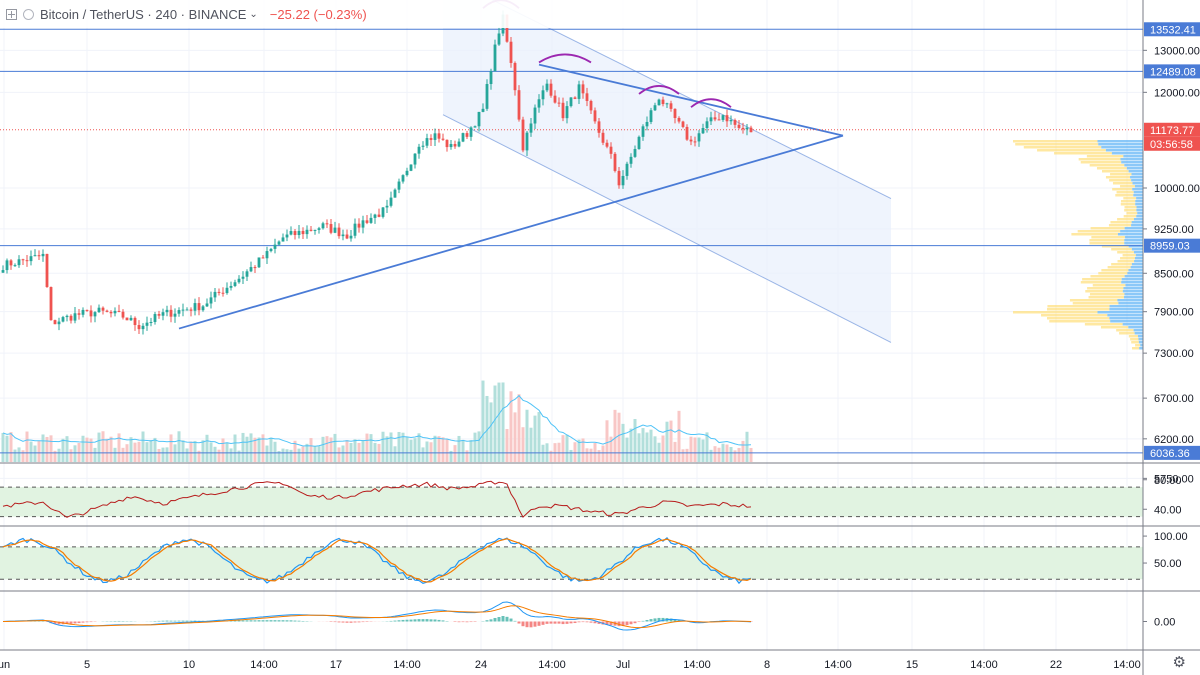  Describe the element at coordinates (1164, 623) in the screenshot. I see `macd-tick-label: 0.00` at that location.